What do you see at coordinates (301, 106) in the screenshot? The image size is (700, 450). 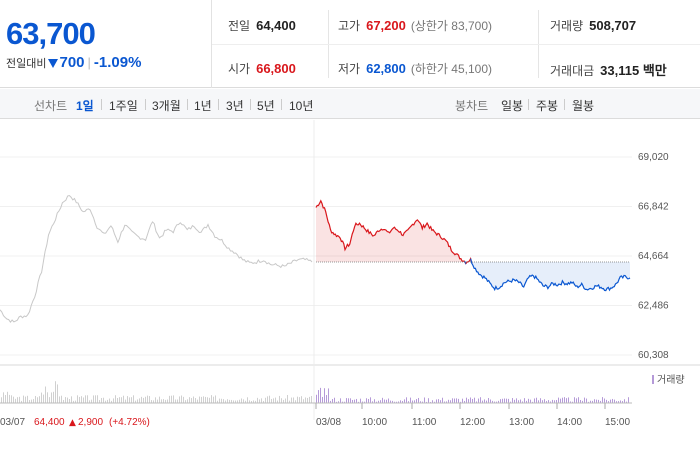 I see `period-10y-tab: 10년` at bounding box center [301, 106].